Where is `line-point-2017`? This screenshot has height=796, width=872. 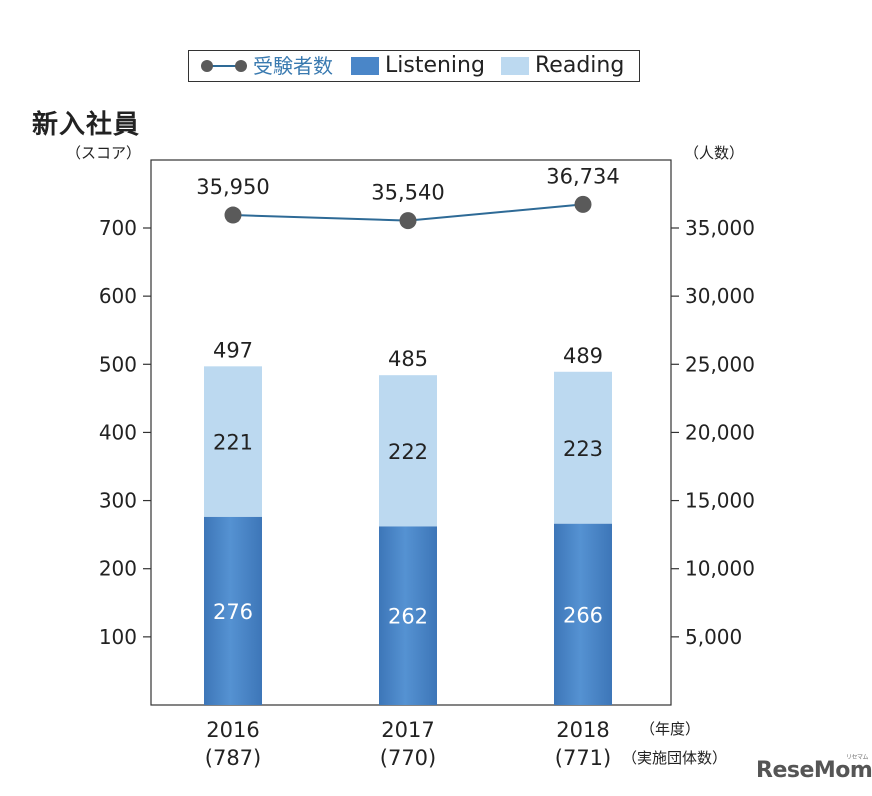
line-point-2017 is located at coordinates (408, 220).